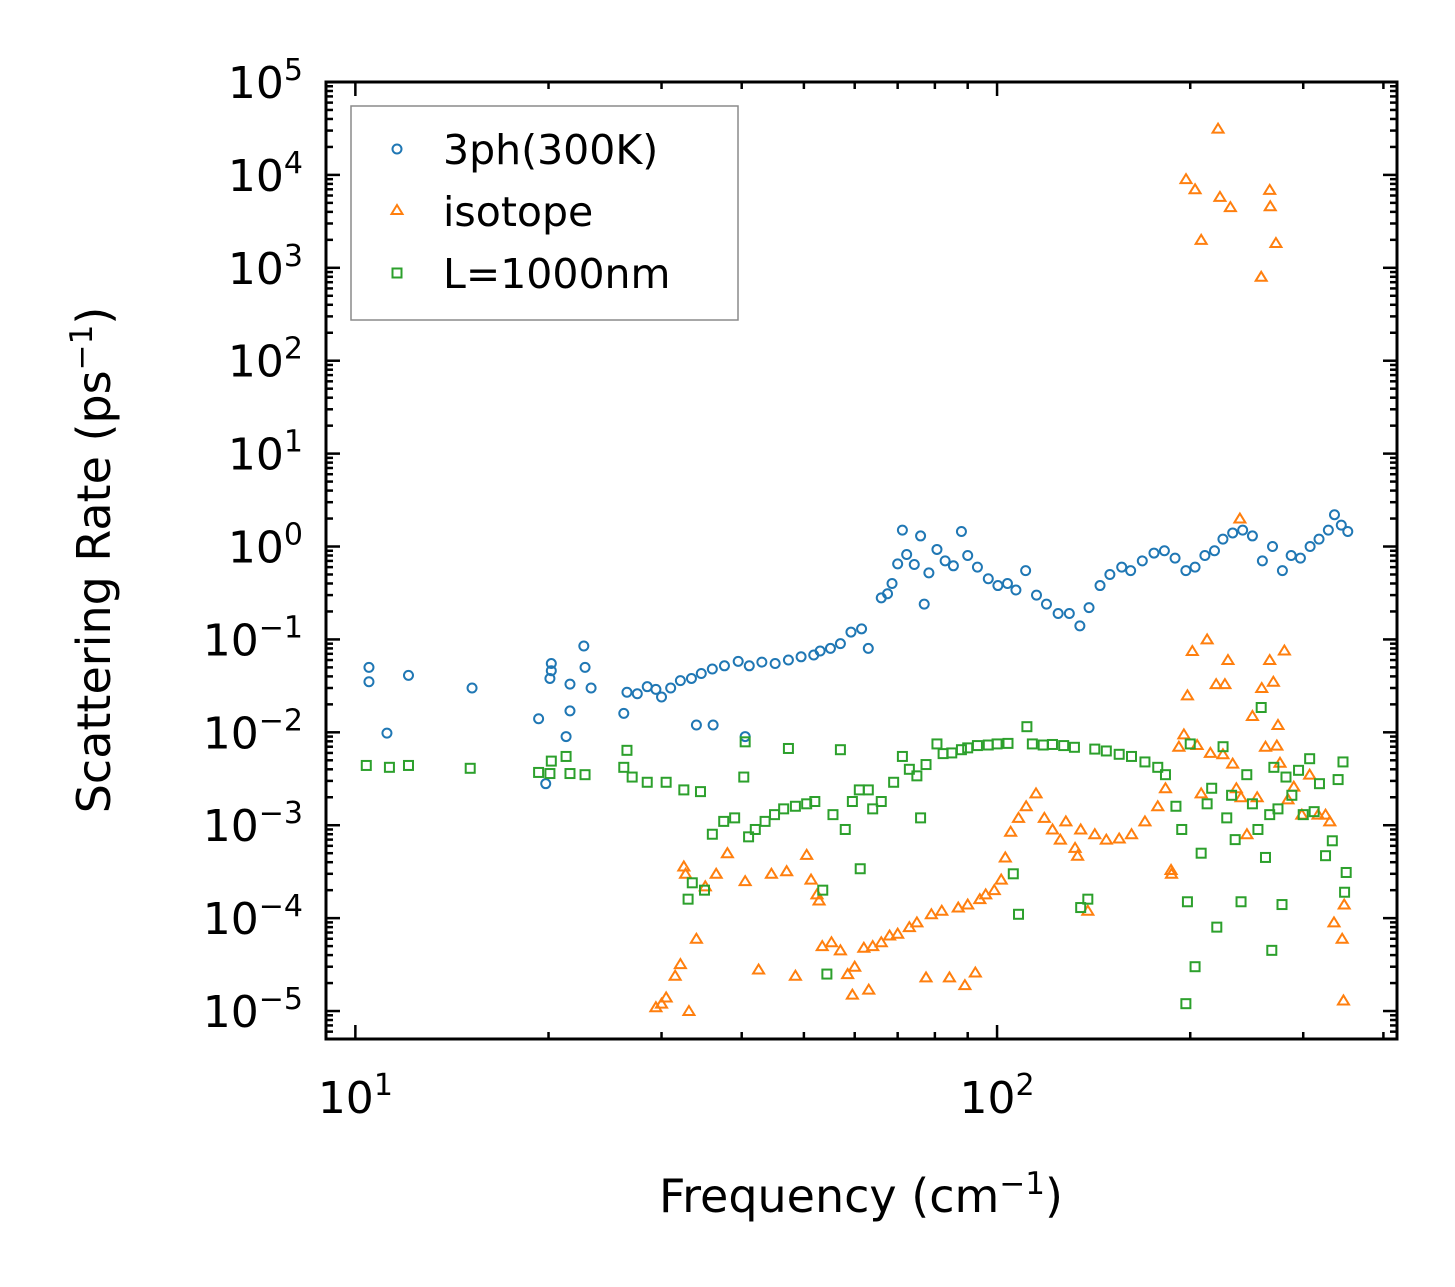  Describe the element at coordinates (556, 274) in the screenshot. I see `legend-label-l1000nm: L=1000nm` at that location.